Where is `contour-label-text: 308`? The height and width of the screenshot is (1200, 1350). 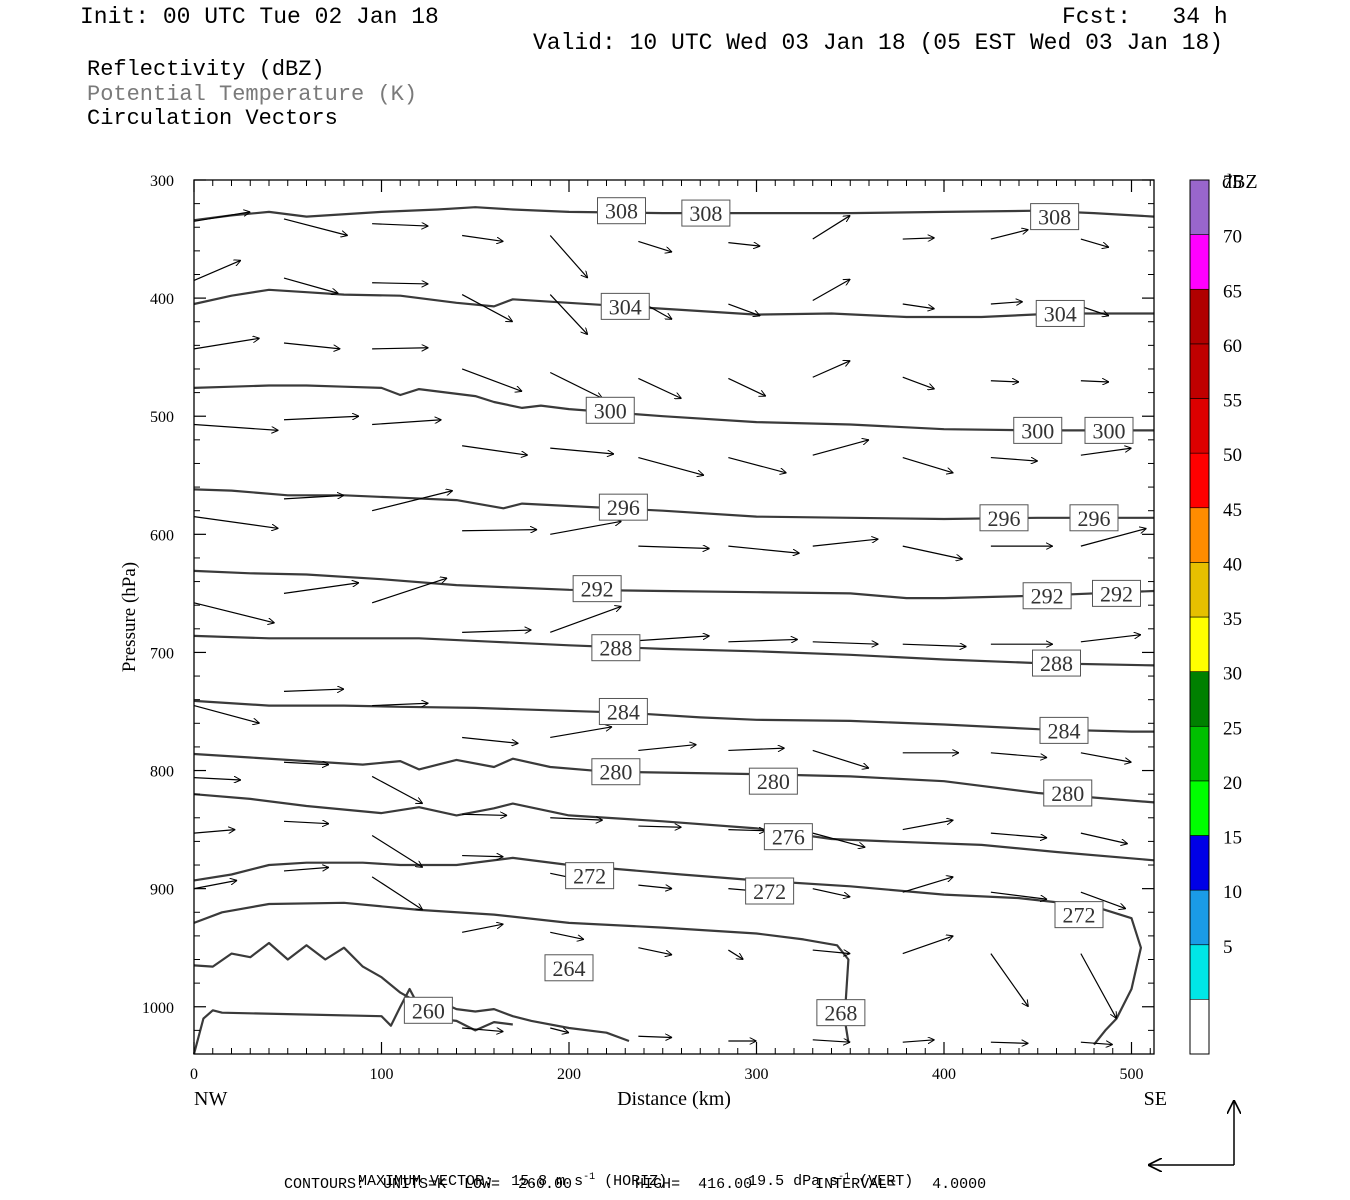
contour-label-text: 308 is located at coordinates (1054, 217).